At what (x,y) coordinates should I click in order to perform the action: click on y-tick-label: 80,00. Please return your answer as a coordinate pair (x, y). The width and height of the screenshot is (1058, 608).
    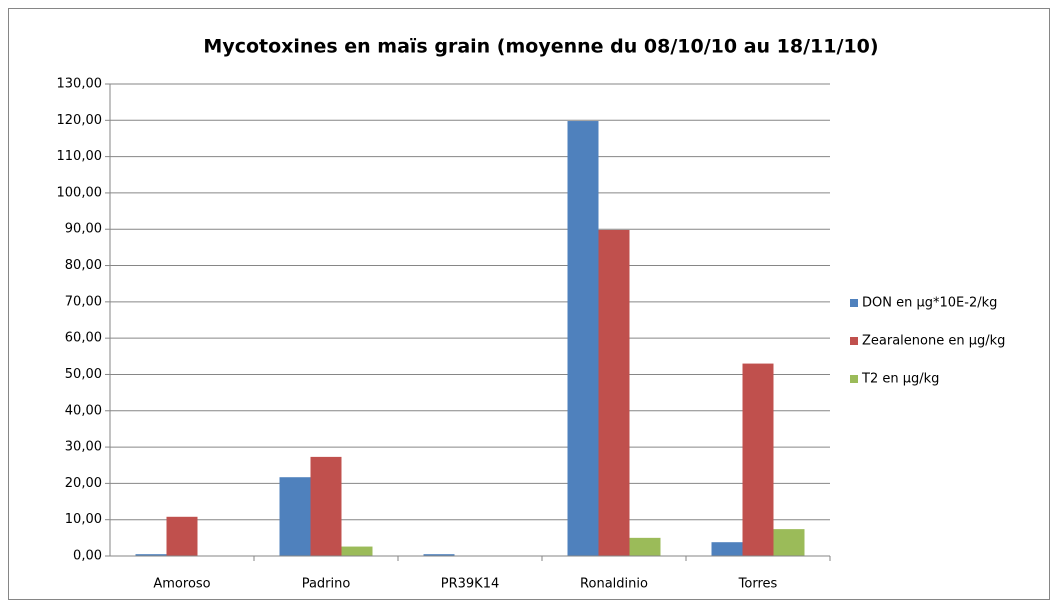
    Looking at the image, I should click on (83, 265).